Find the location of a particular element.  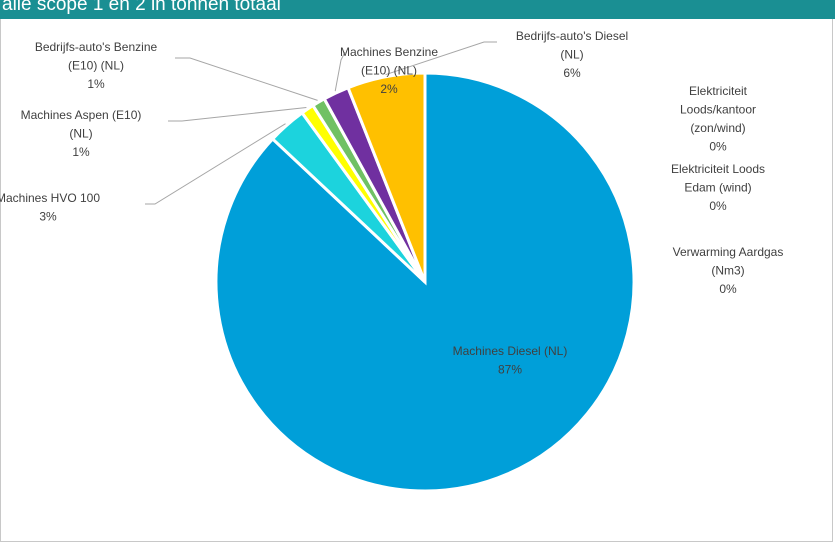

slice-label-verwarming-aardgas-nm3: Verwarming Aardgas (Nm3) 0% is located at coordinates (728, 270).